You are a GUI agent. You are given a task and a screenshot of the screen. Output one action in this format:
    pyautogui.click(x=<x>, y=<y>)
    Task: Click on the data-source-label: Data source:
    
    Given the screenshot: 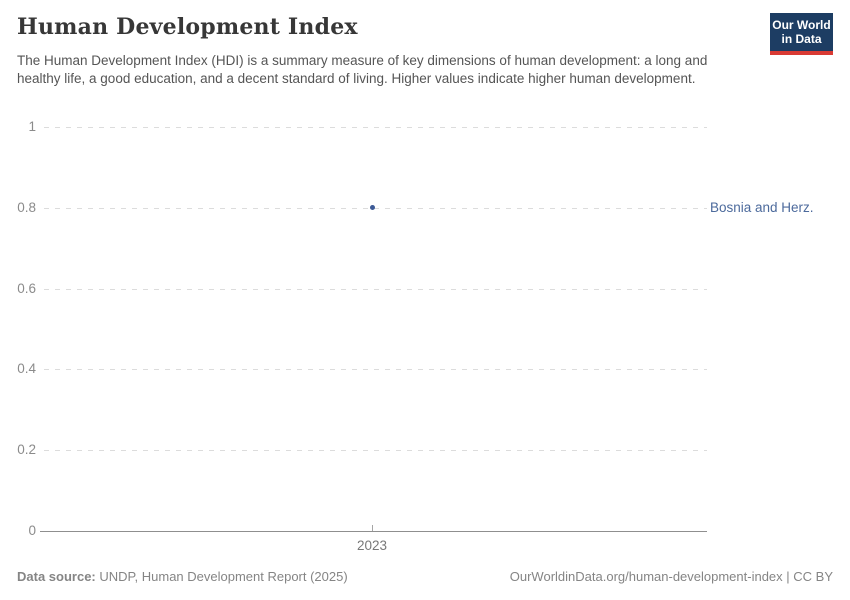 What is the action you would take?
    pyautogui.click(x=56, y=576)
    